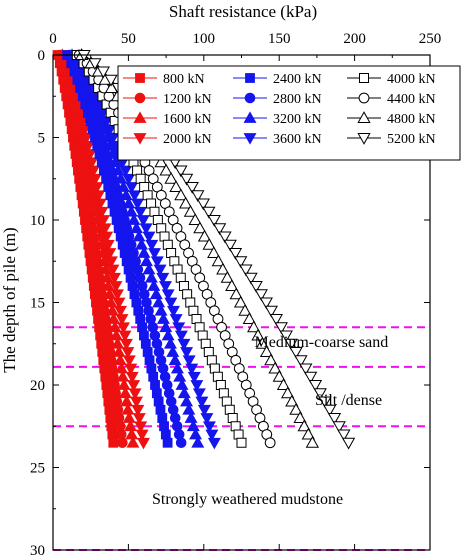 This screenshot has height=556, width=470. Describe the element at coordinates (187, 139) in the screenshot. I see `legend-label: 2000 kN` at that location.